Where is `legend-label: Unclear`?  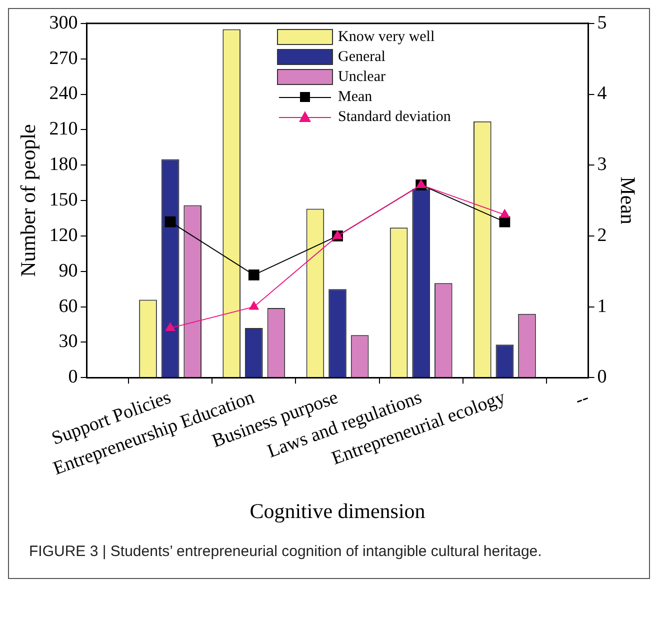 legend-label: Unclear is located at coordinates (362, 77).